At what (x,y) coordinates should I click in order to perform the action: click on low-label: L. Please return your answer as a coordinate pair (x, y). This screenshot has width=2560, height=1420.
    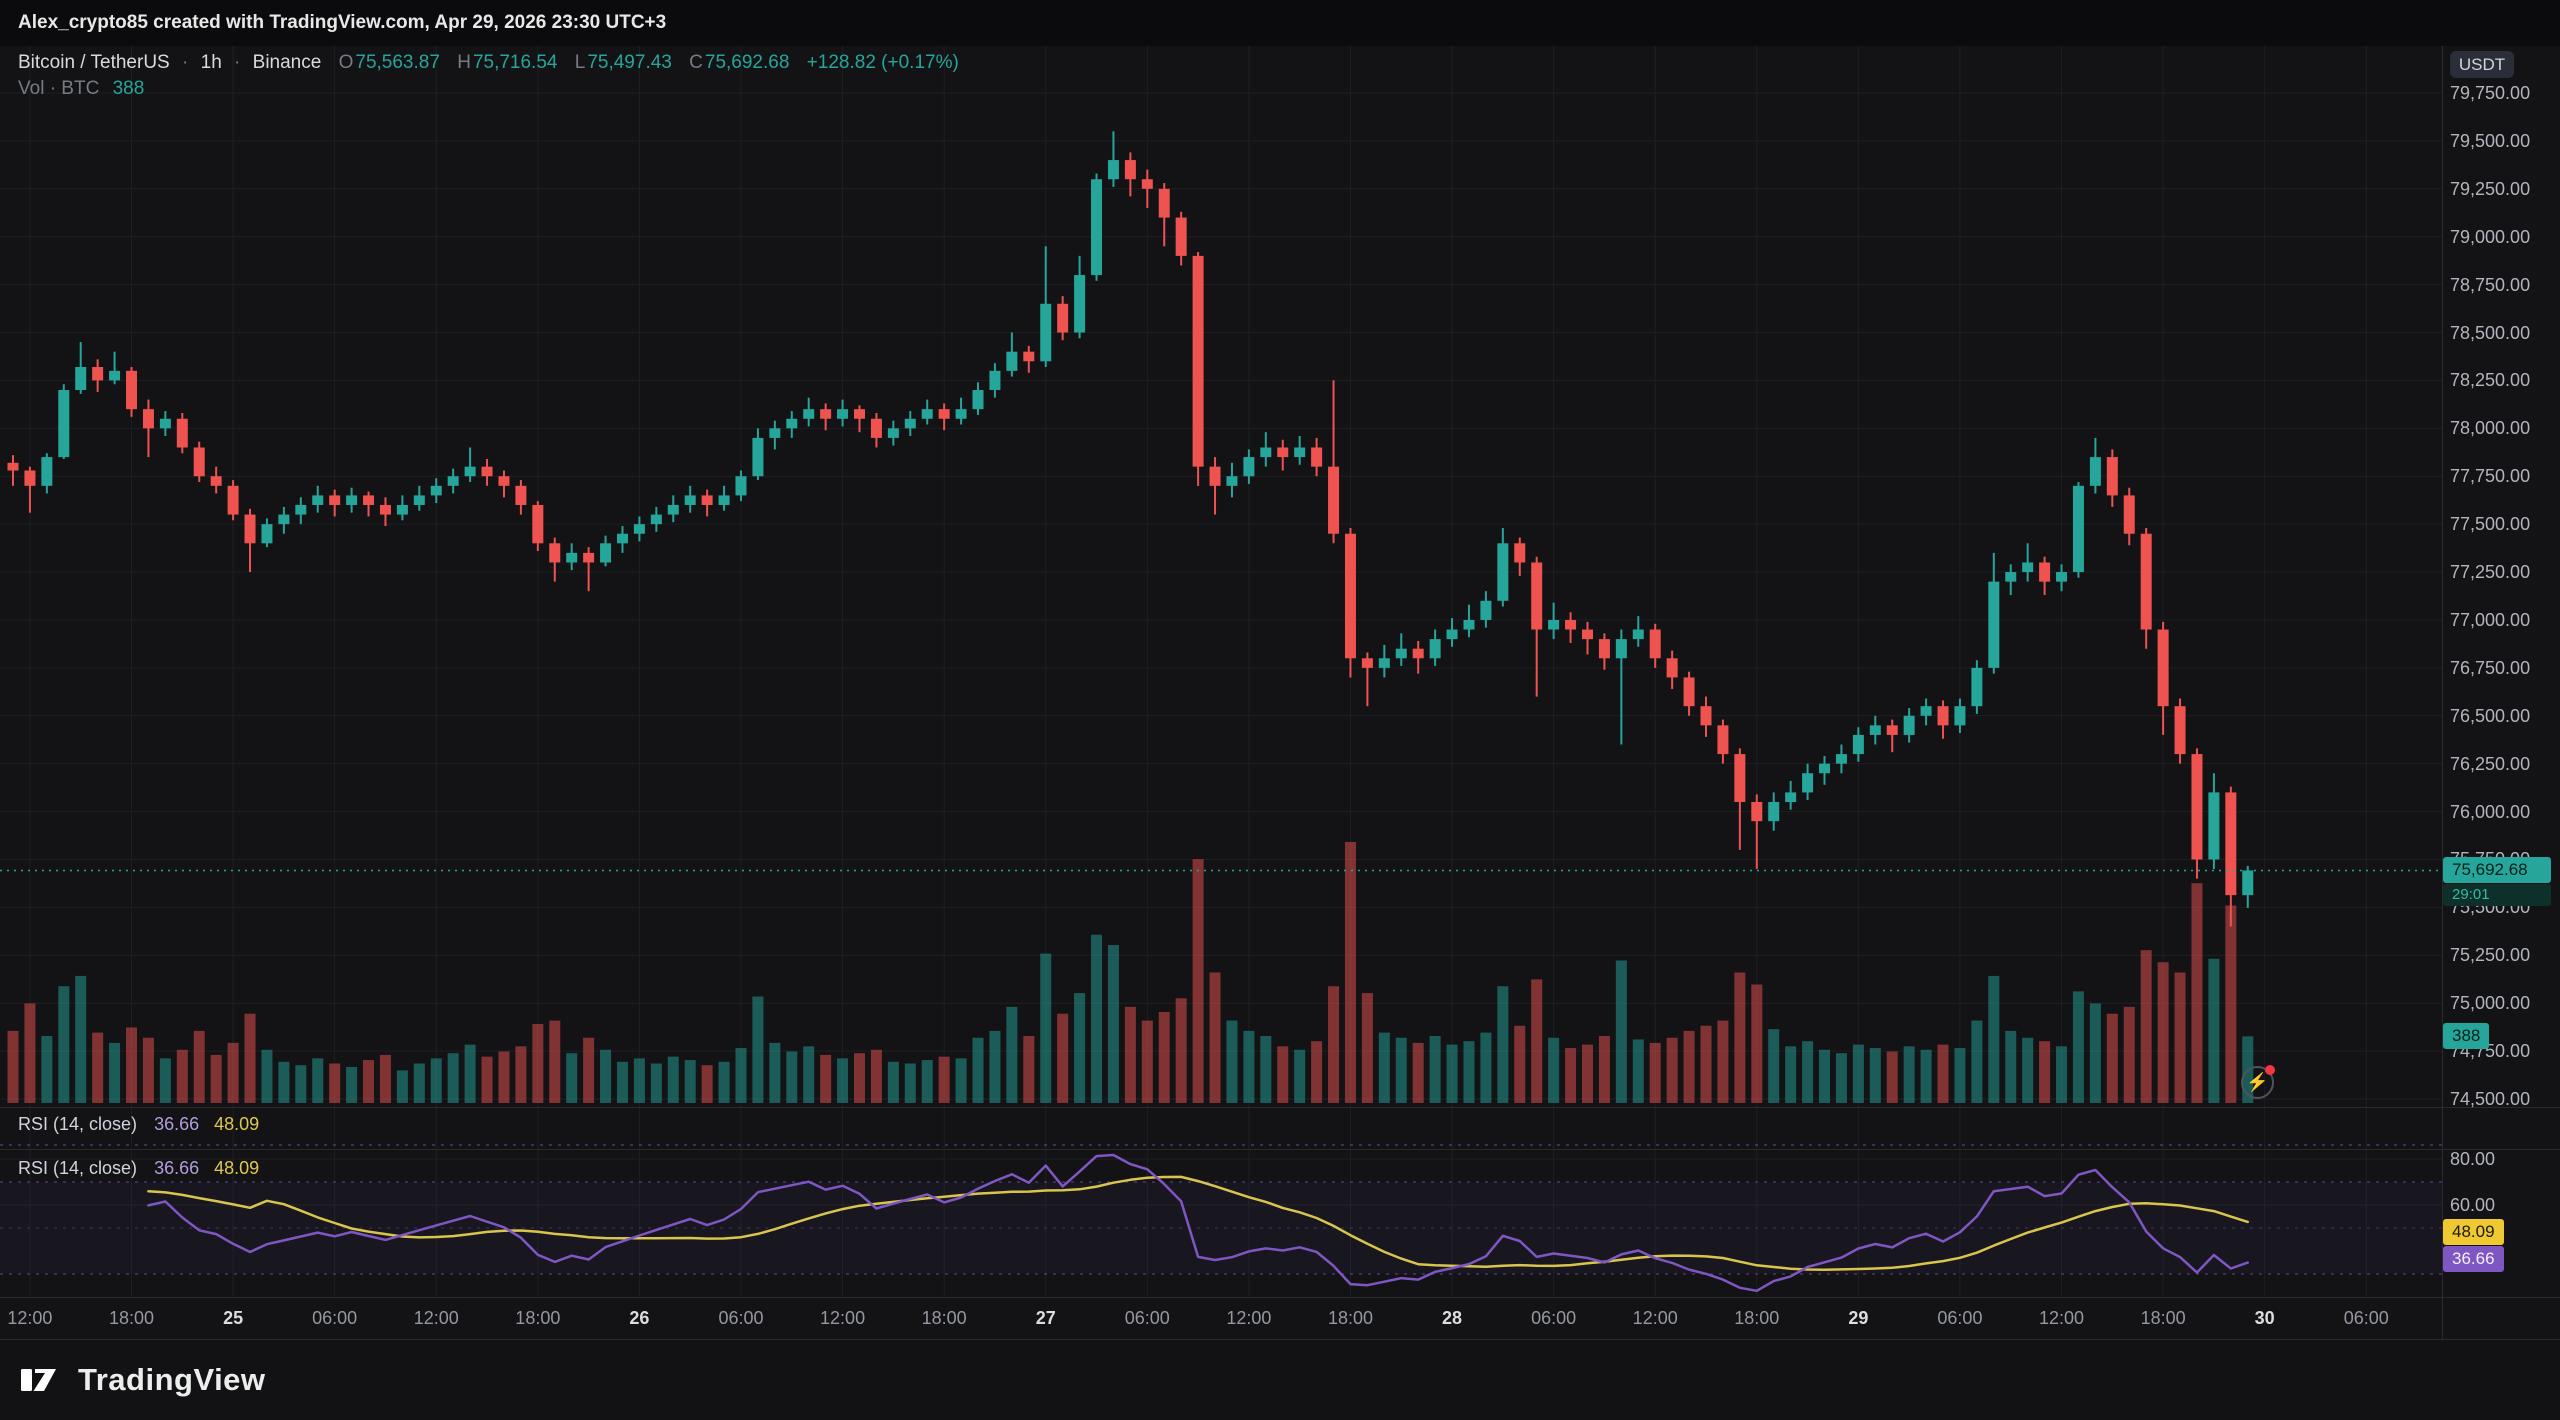
    Looking at the image, I should click on (580, 62).